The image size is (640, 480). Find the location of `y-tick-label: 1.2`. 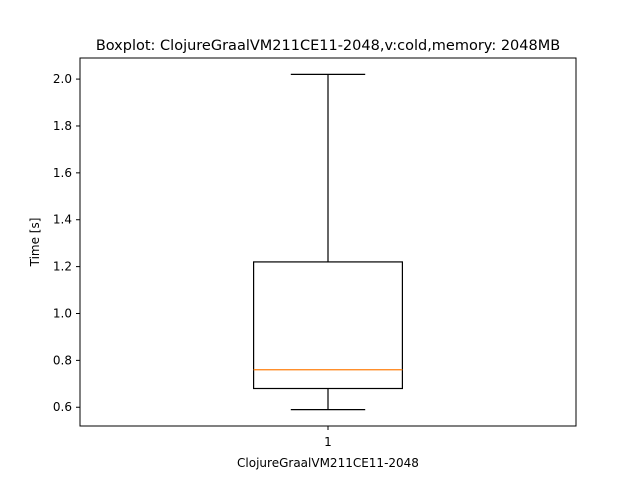

y-tick-label: 1.2 is located at coordinates (62, 267).